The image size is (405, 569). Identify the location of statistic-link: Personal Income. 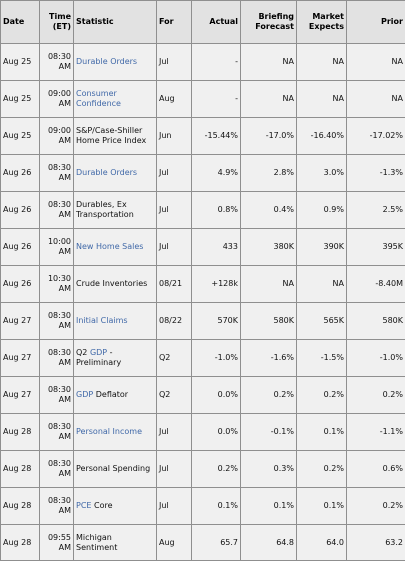
(109, 431).